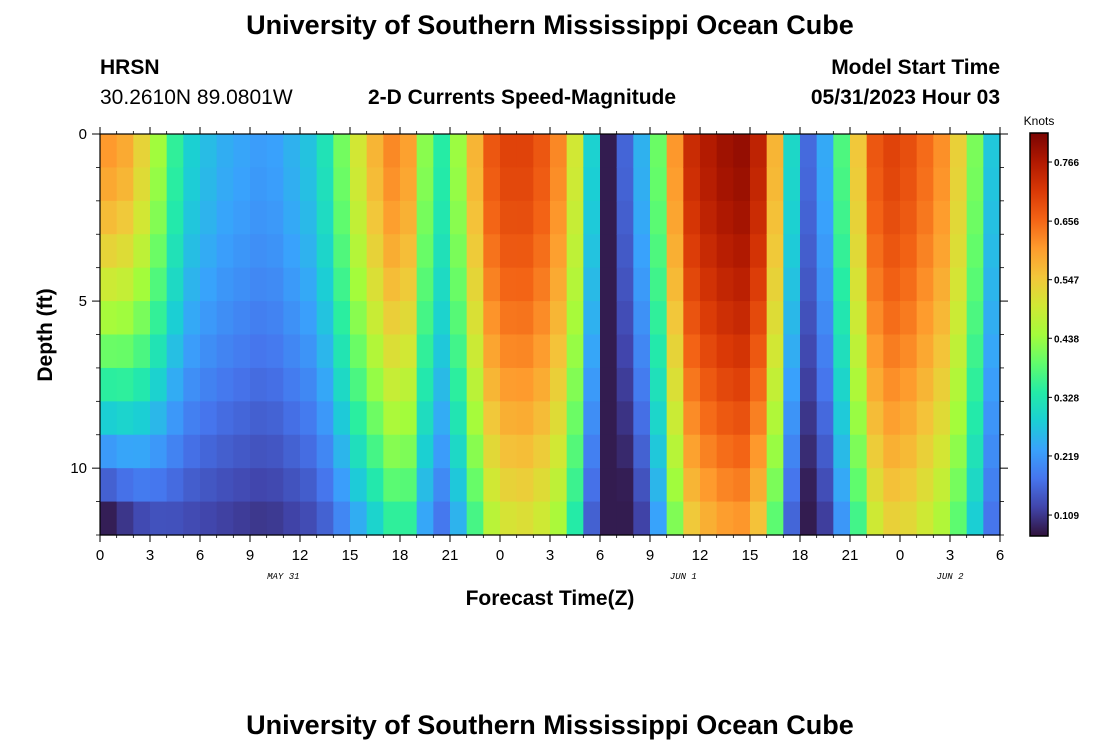  What do you see at coordinates (1000, 555) in the screenshot?
I see `x-tick-label: 6` at bounding box center [1000, 555].